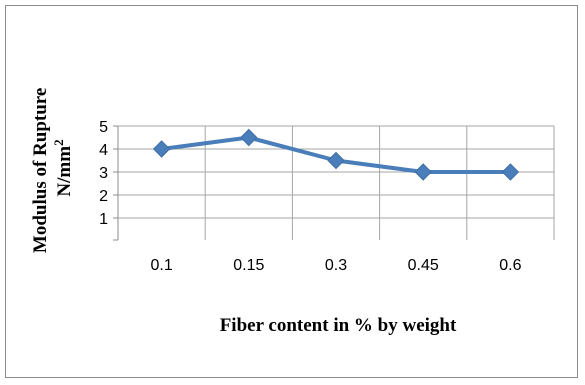 This screenshot has height=385, width=585. Describe the element at coordinates (103, 219) in the screenshot. I see `y-tick-label-1: 1` at that location.